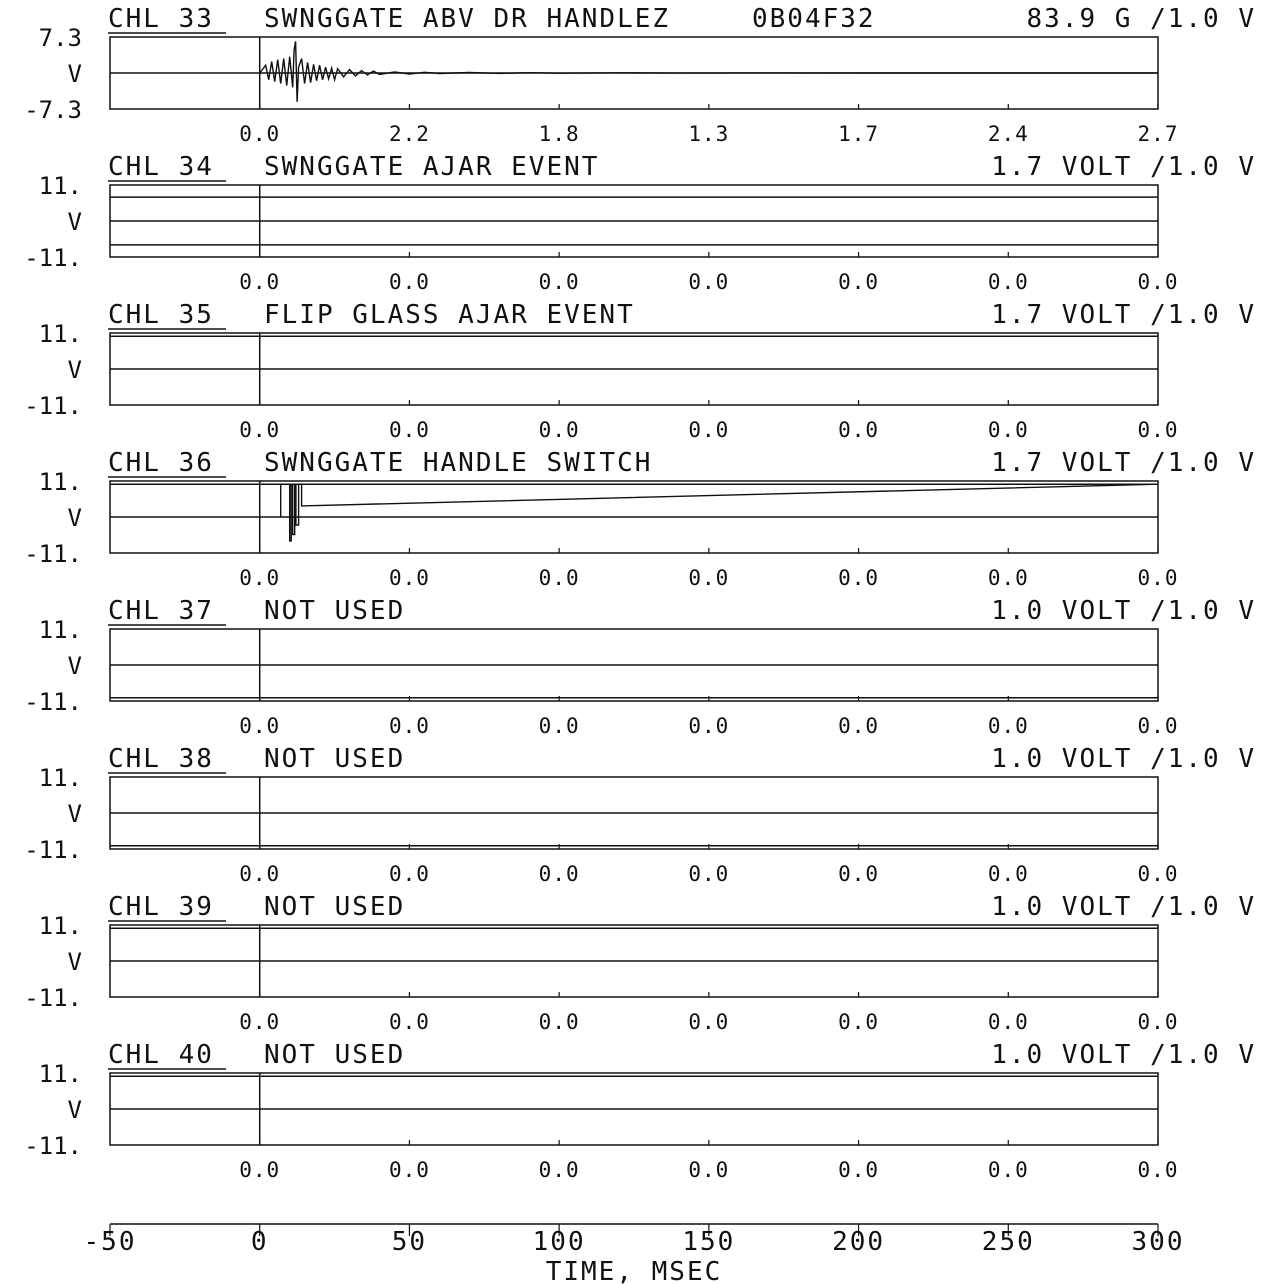  What do you see at coordinates (1008, 1242) in the screenshot?
I see `time-axis-label: 250` at bounding box center [1008, 1242].